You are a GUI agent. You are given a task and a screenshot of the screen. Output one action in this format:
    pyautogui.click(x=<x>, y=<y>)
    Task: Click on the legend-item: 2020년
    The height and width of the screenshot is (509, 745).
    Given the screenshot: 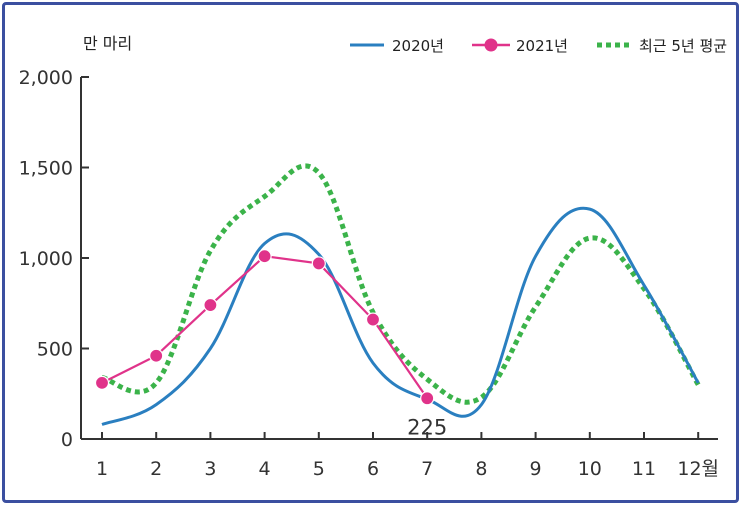 What is the action you would take?
    pyautogui.click(x=397, y=46)
    